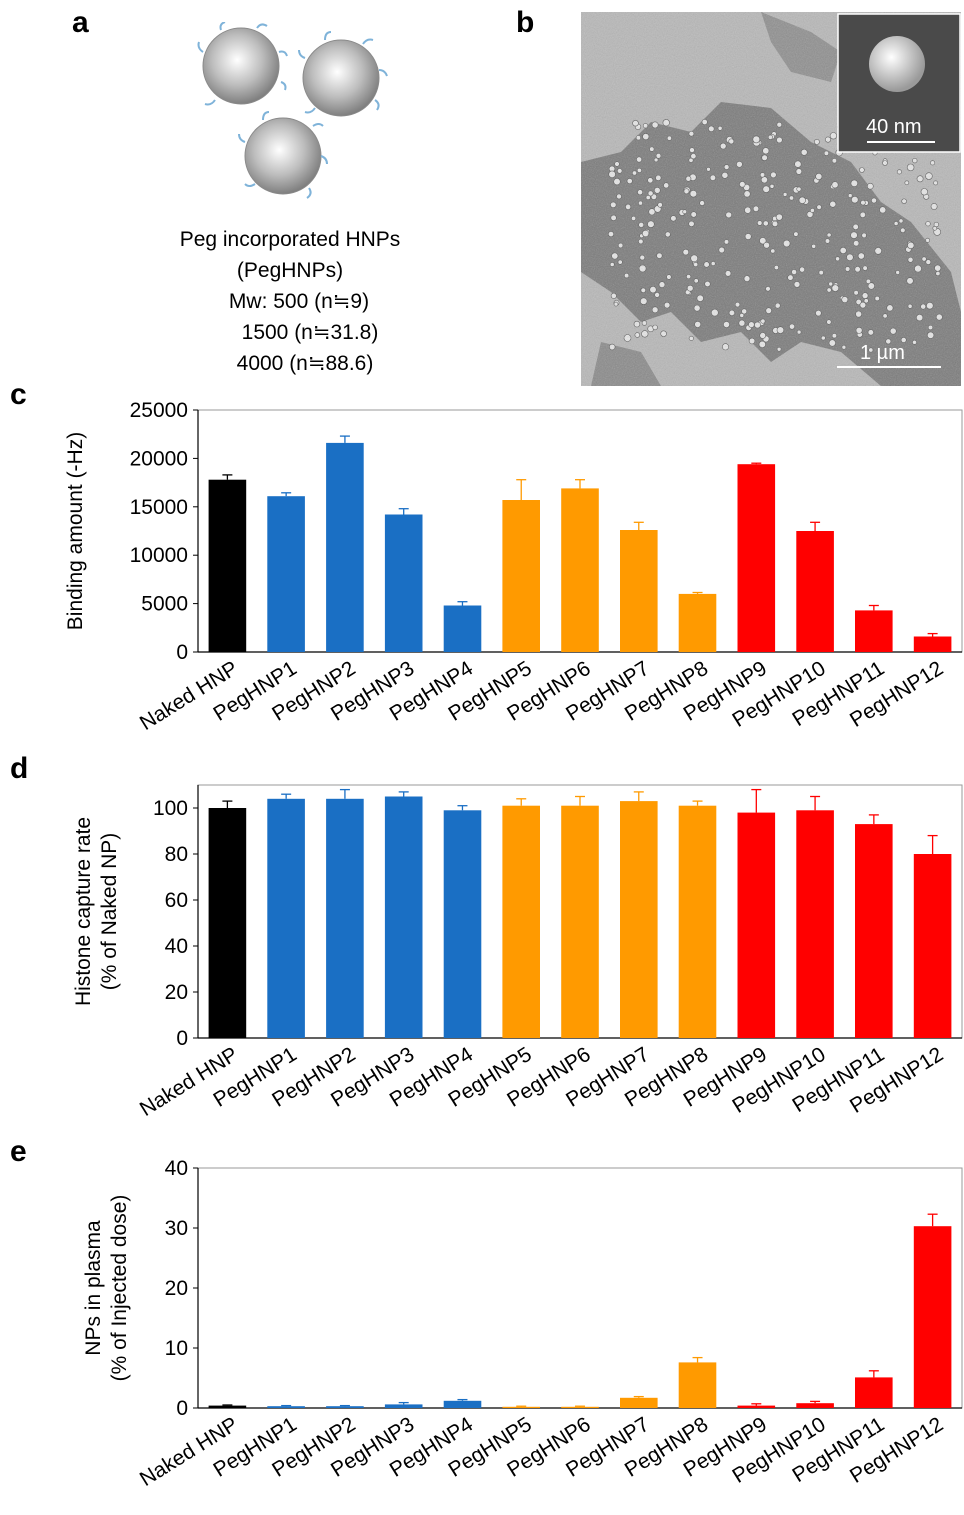 Image resolution: width=964 pixels, height=1515 pixels. What do you see at coordinates (93, 1288) in the screenshot?
I see `y-axis-label-line: NPs in plasma` at bounding box center [93, 1288].